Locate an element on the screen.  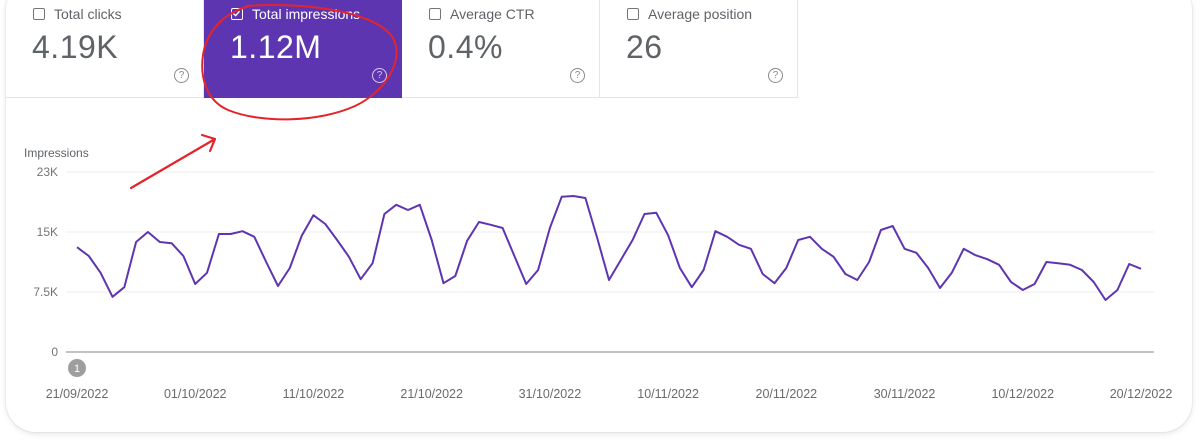
annotation-marker-circle is located at coordinates (77, 368).